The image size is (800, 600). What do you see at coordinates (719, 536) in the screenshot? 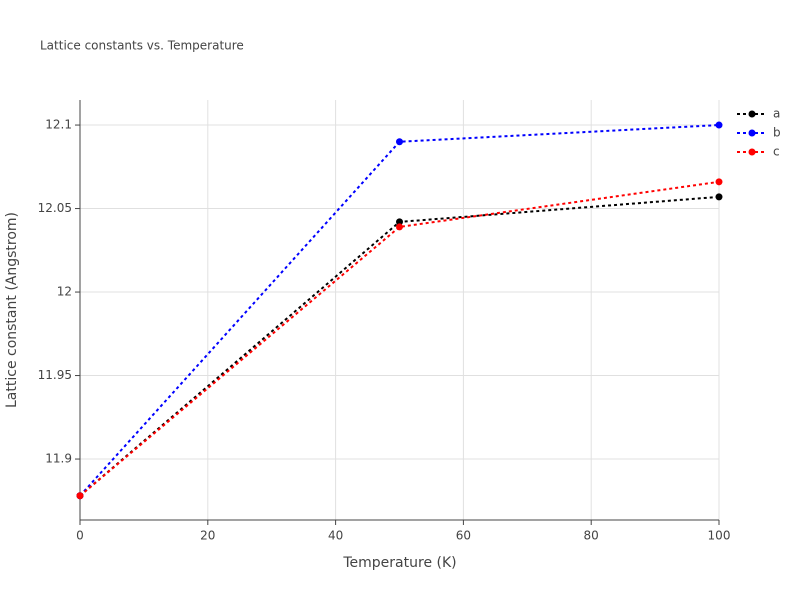
I see `x-tick-label: 100` at bounding box center [719, 536].